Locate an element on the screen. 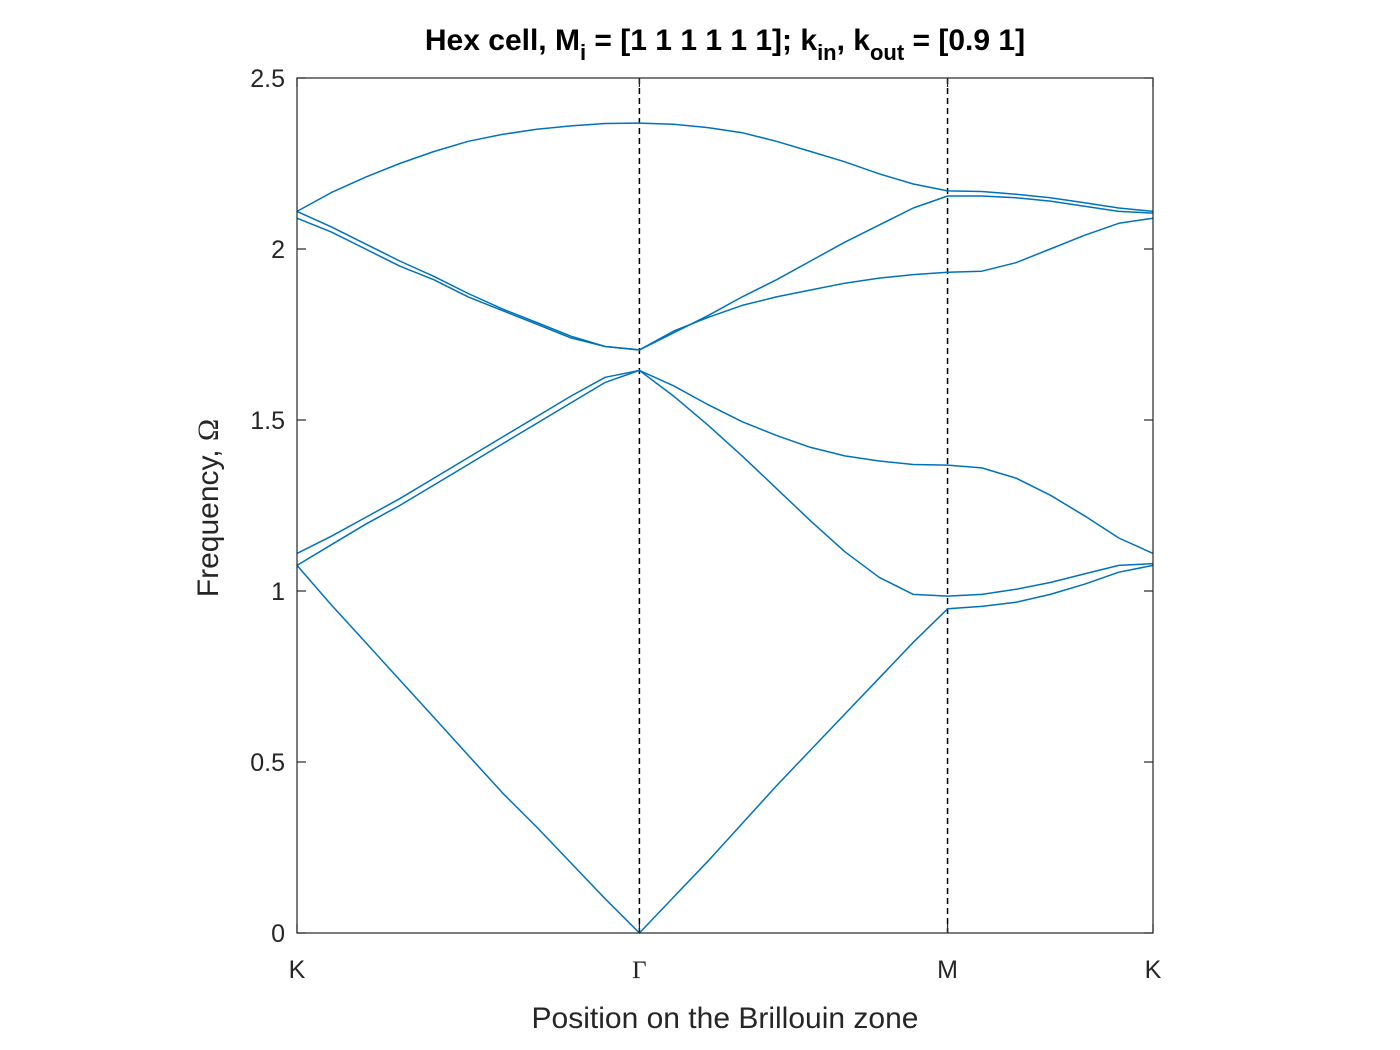  title-main: Hex cell, M is located at coordinates (502, 40).